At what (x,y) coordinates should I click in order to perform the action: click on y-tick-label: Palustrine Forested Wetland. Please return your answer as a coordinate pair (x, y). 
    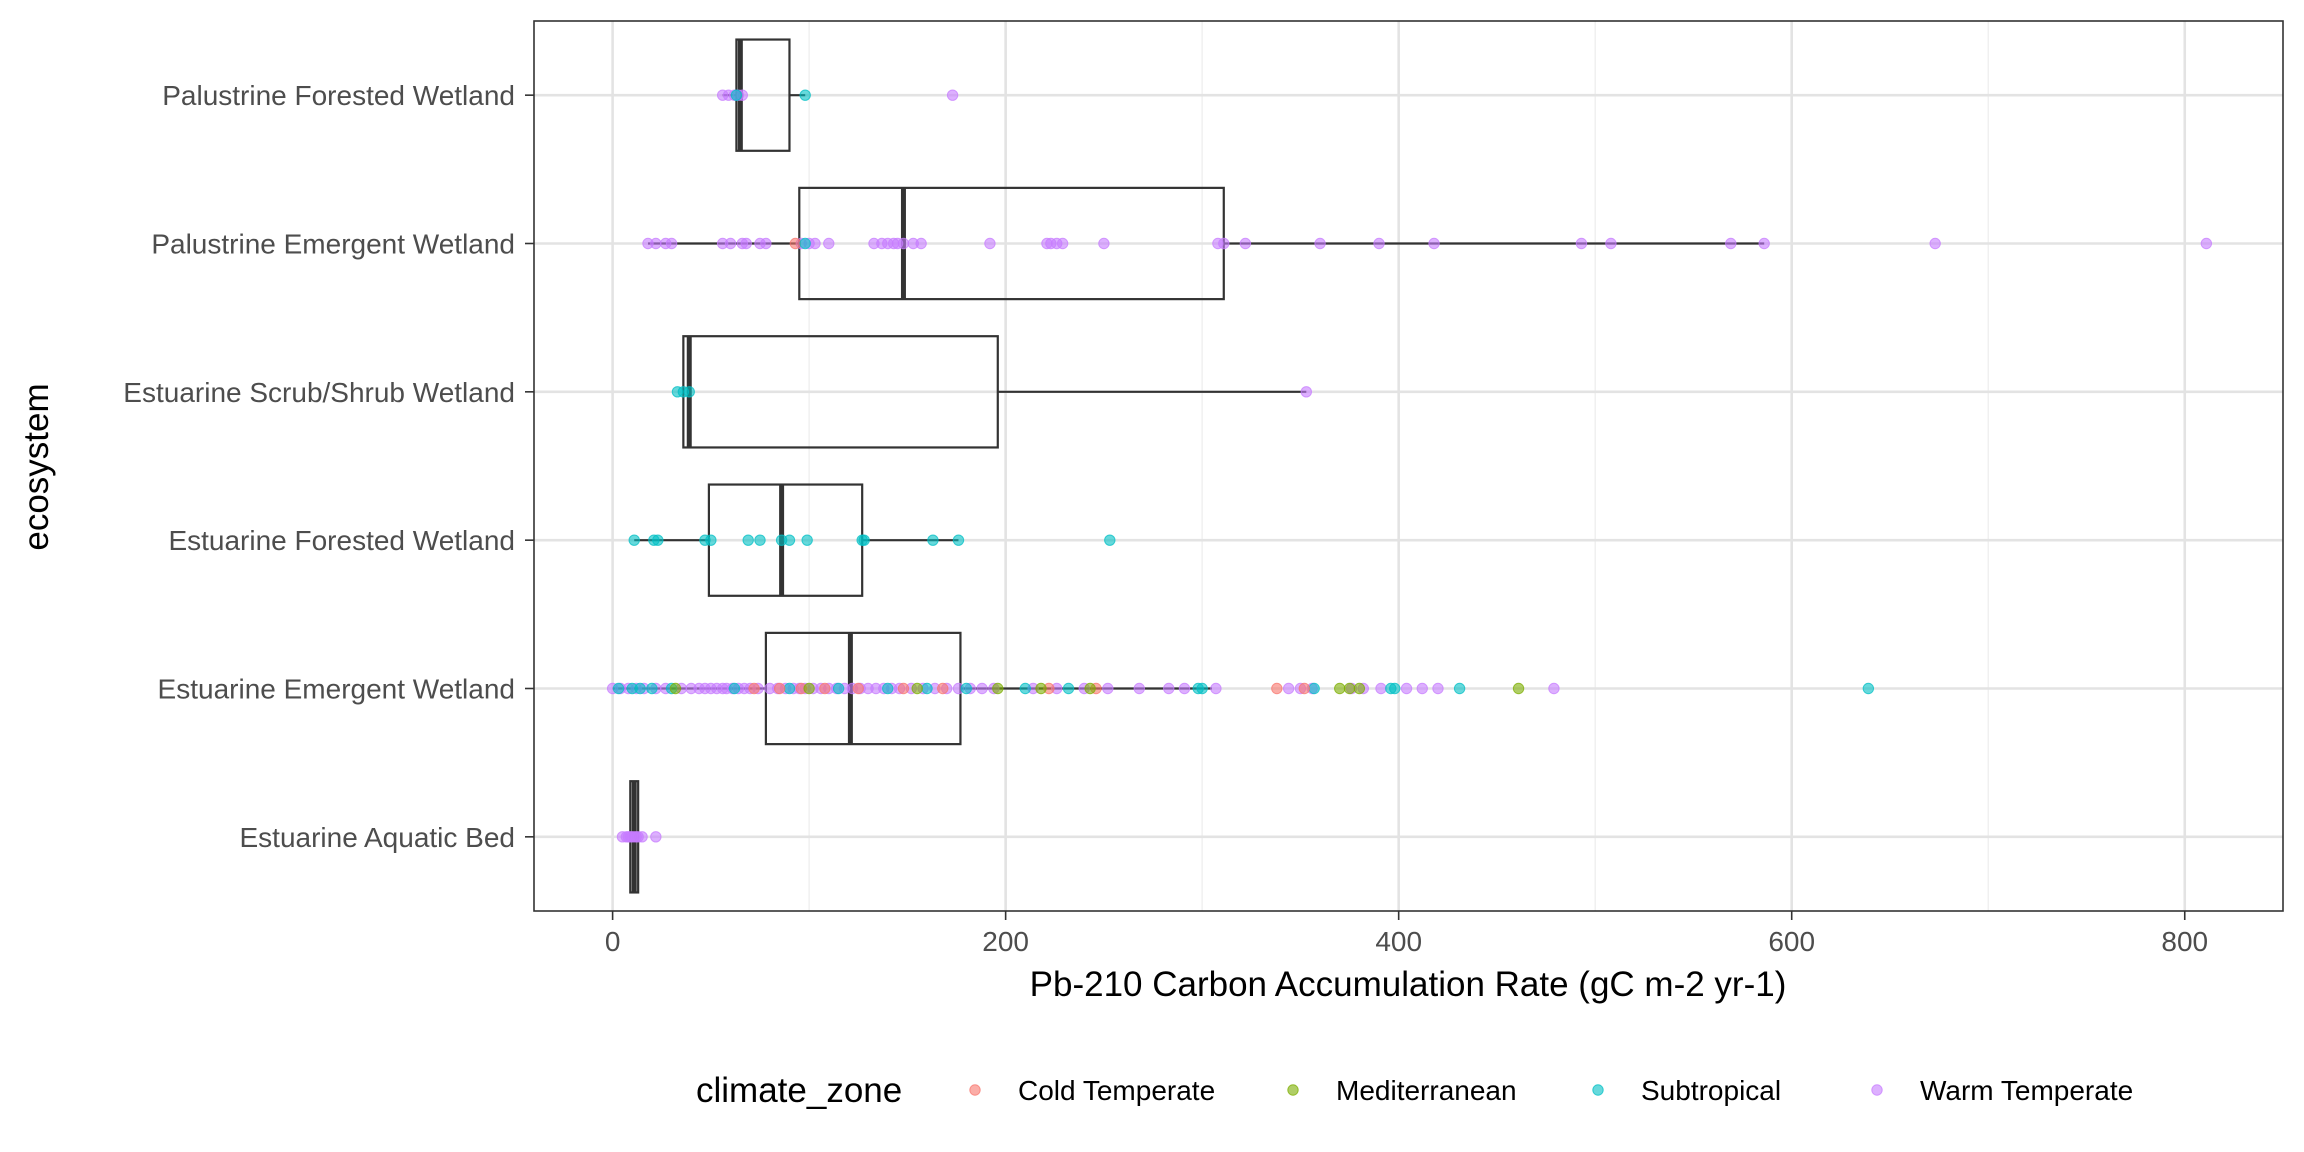
    Looking at the image, I should click on (338, 95).